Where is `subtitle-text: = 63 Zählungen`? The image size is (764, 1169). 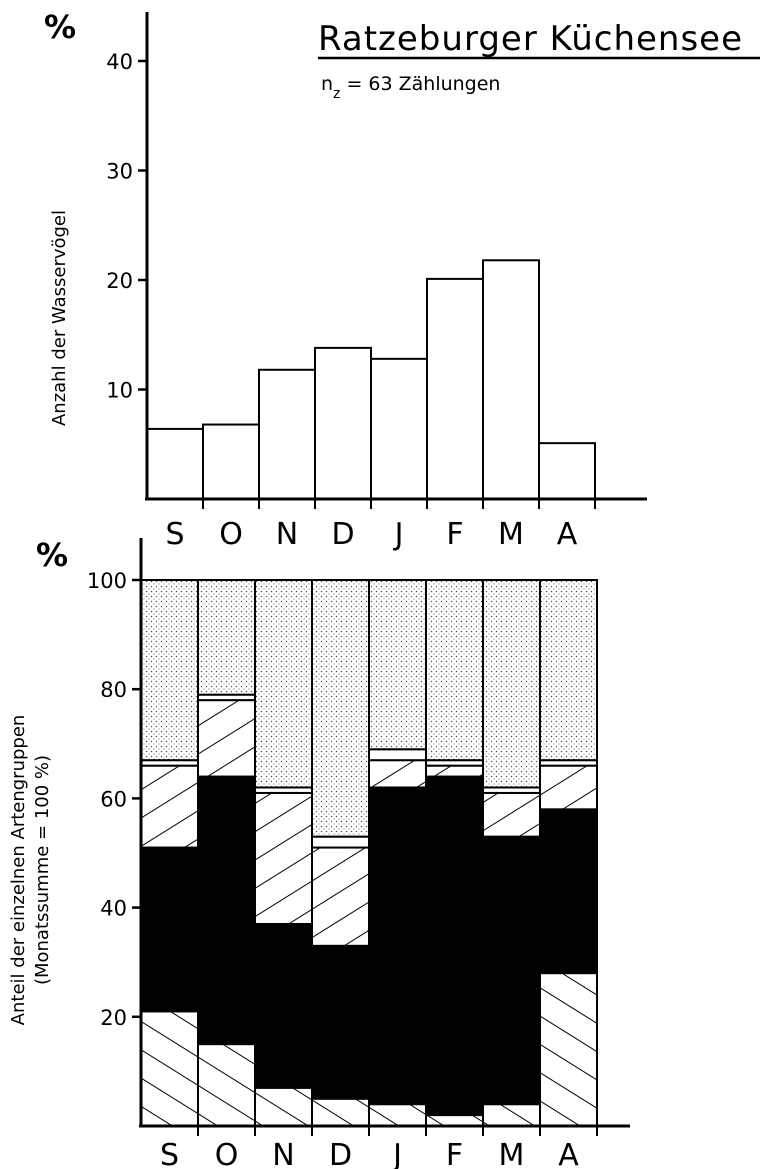 subtitle-text: = 63 Zählungen is located at coordinates (420, 84).